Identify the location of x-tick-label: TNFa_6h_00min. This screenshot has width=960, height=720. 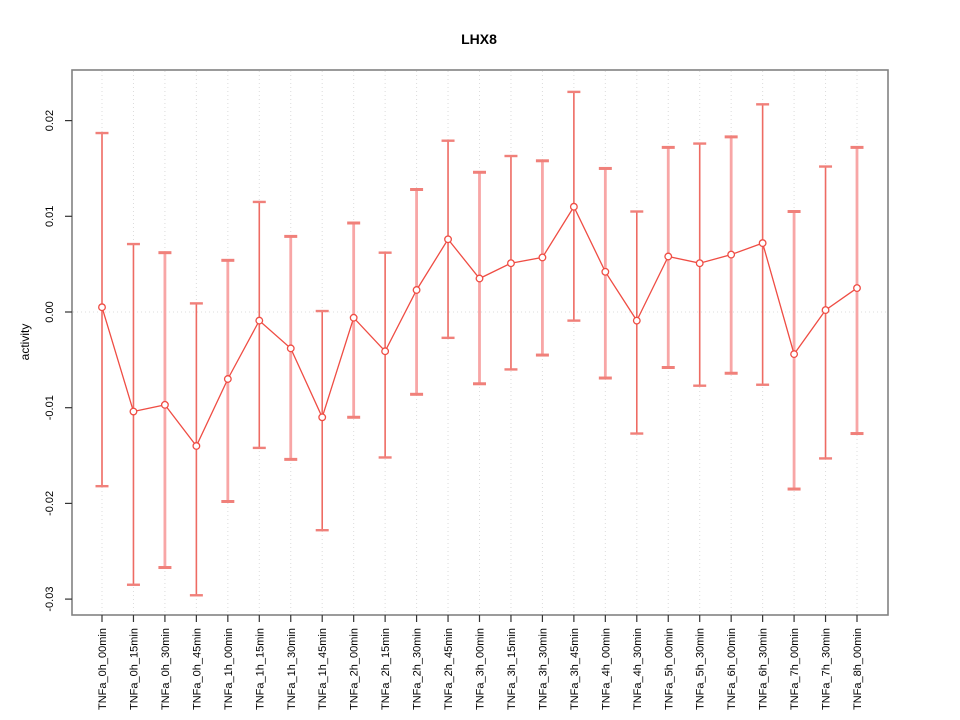
(732, 669).